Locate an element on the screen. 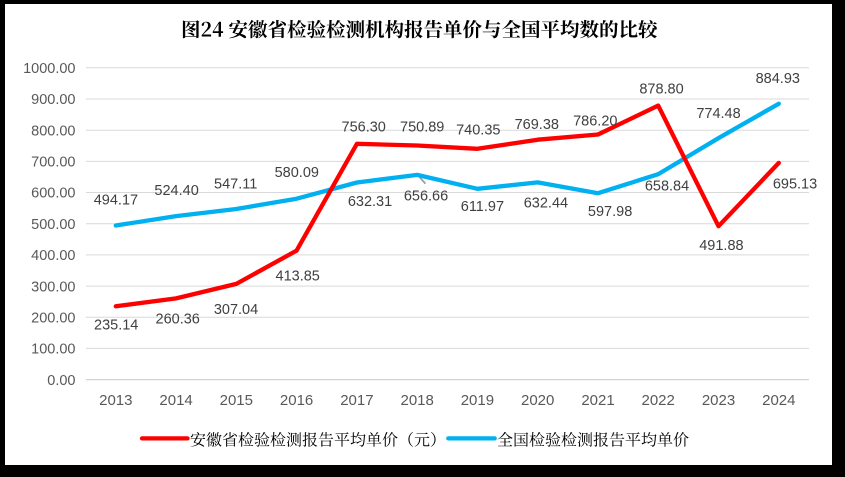  svg-text: 2017 is located at coordinates (356, 400).